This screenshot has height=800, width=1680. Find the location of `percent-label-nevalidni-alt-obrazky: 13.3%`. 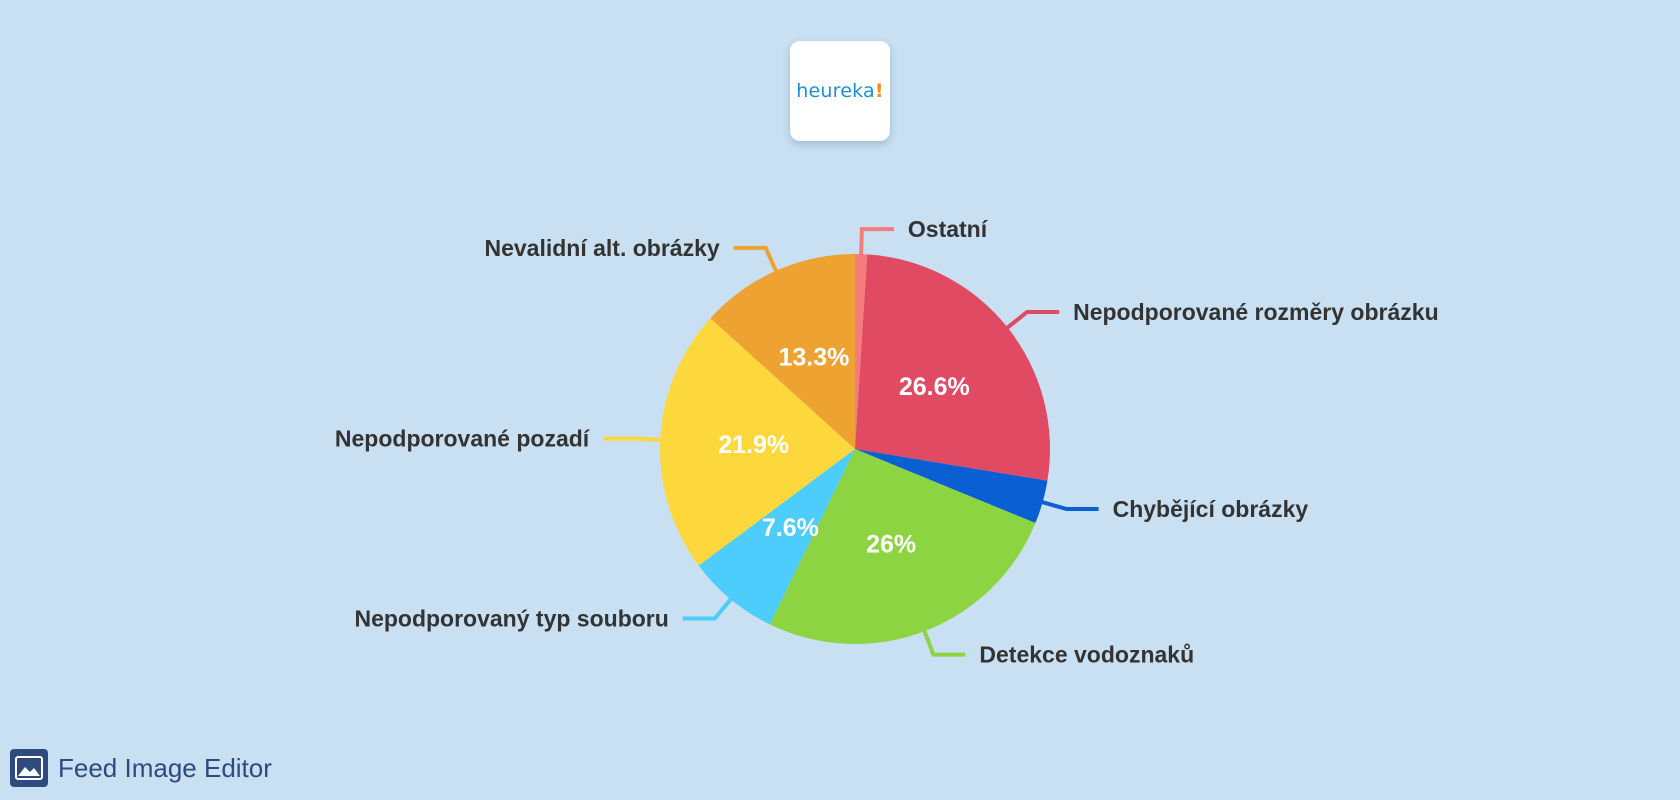

percent-label-nevalidni-alt-obrazky: 13.3% is located at coordinates (813, 357).